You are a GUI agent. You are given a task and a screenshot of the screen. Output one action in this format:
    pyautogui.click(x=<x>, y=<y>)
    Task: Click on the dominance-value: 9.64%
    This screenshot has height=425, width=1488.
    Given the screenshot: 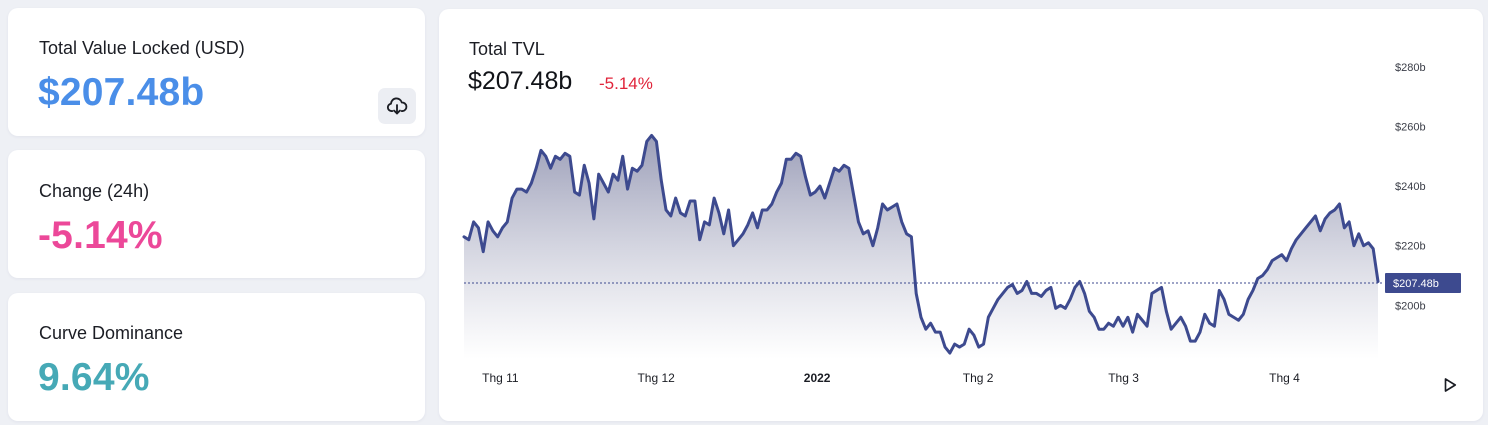 What is the action you would take?
    pyautogui.click(x=94, y=377)
    